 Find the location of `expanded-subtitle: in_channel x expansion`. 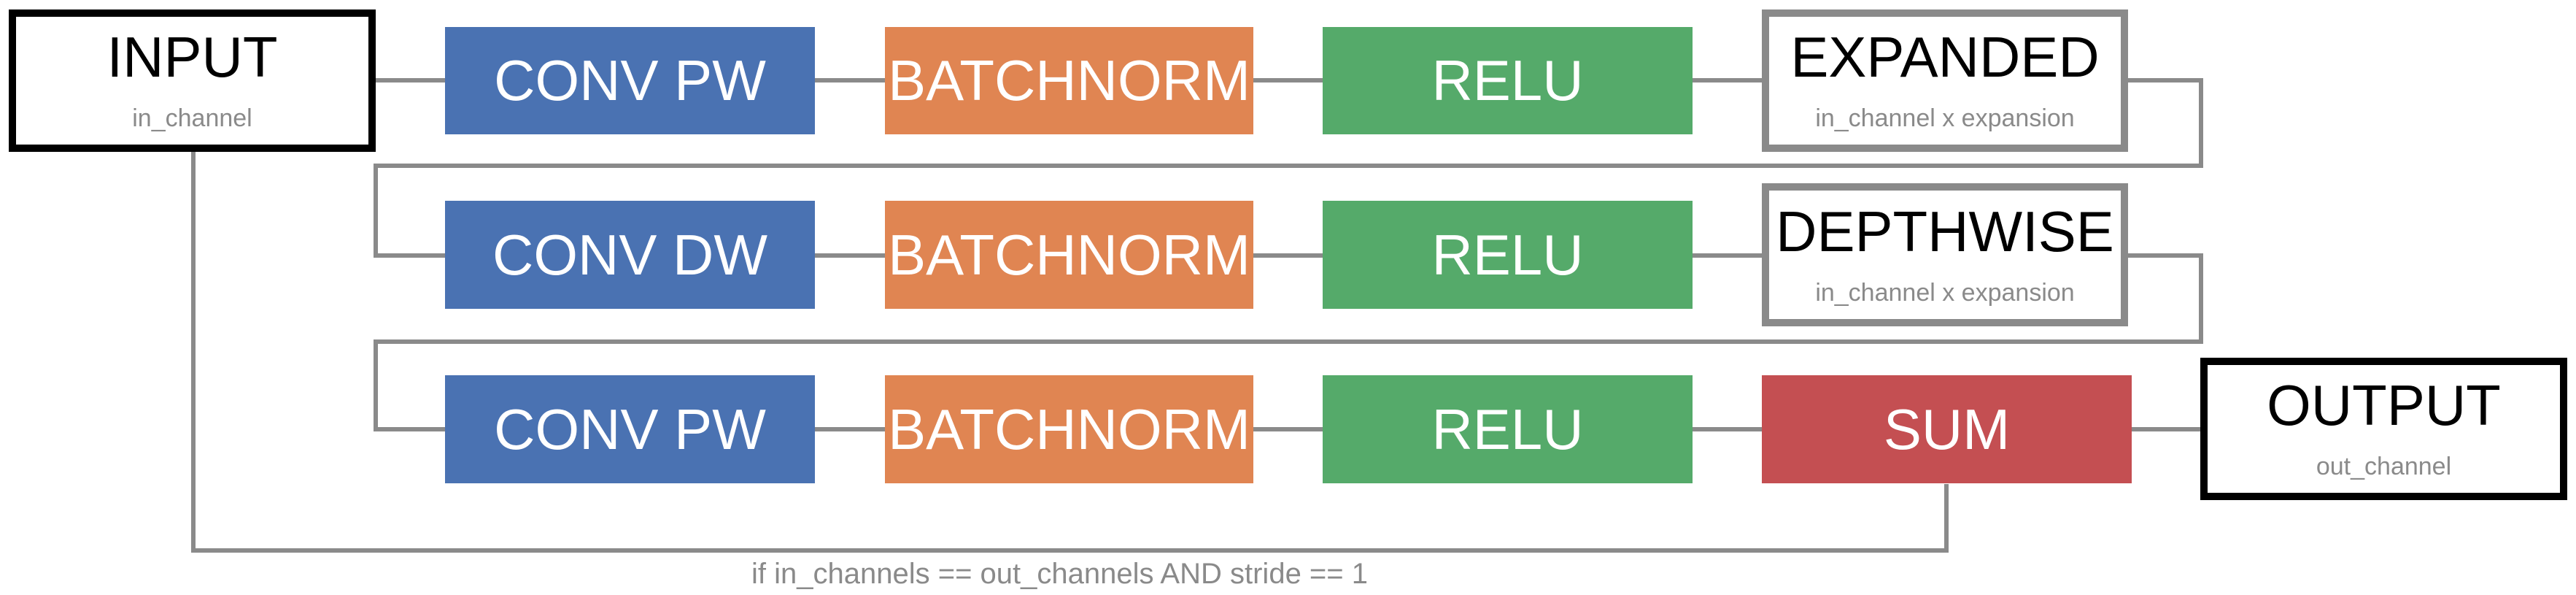

expanded-subtitle: in_channel x expansion is located at coordinates (1945, 118).